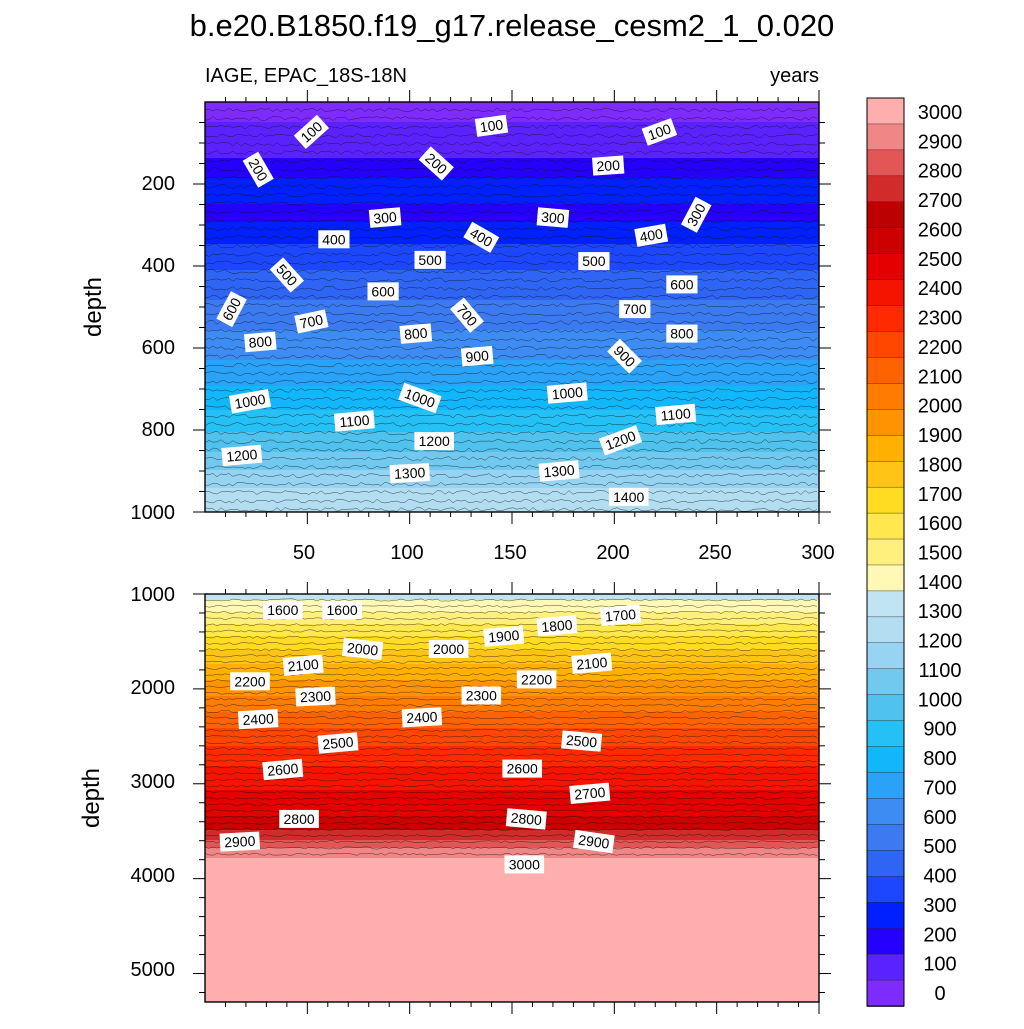 The width and height of the screenshot is (1024, 1029). What do you see at coordinates (940, 465) in the screenshot?
I see `colorbar-label: 1800` at bounding box center [940, 465].